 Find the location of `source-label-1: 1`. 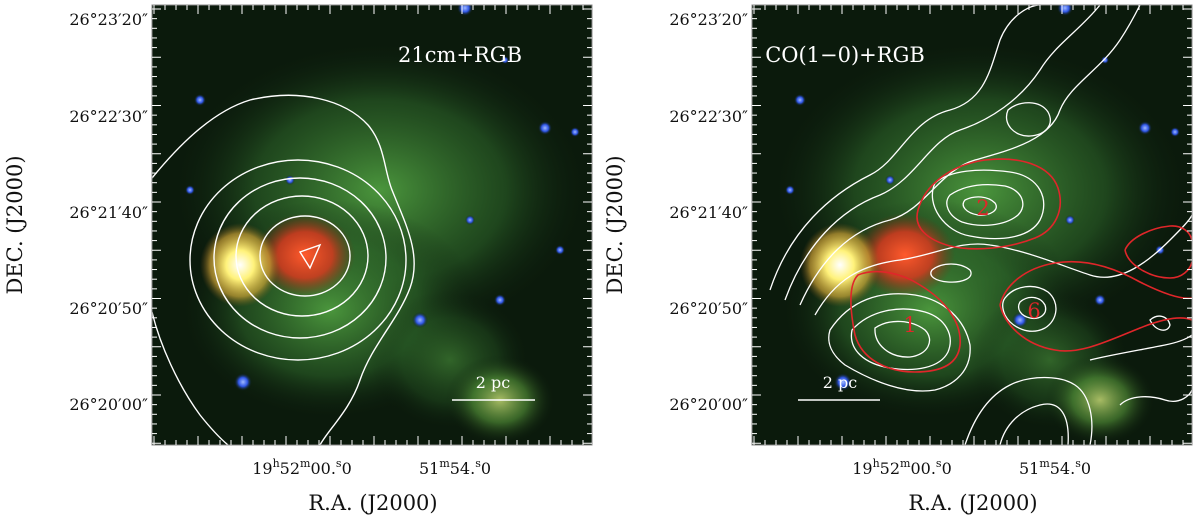

source-label-1: 1 is located at coordinates (909, 325).